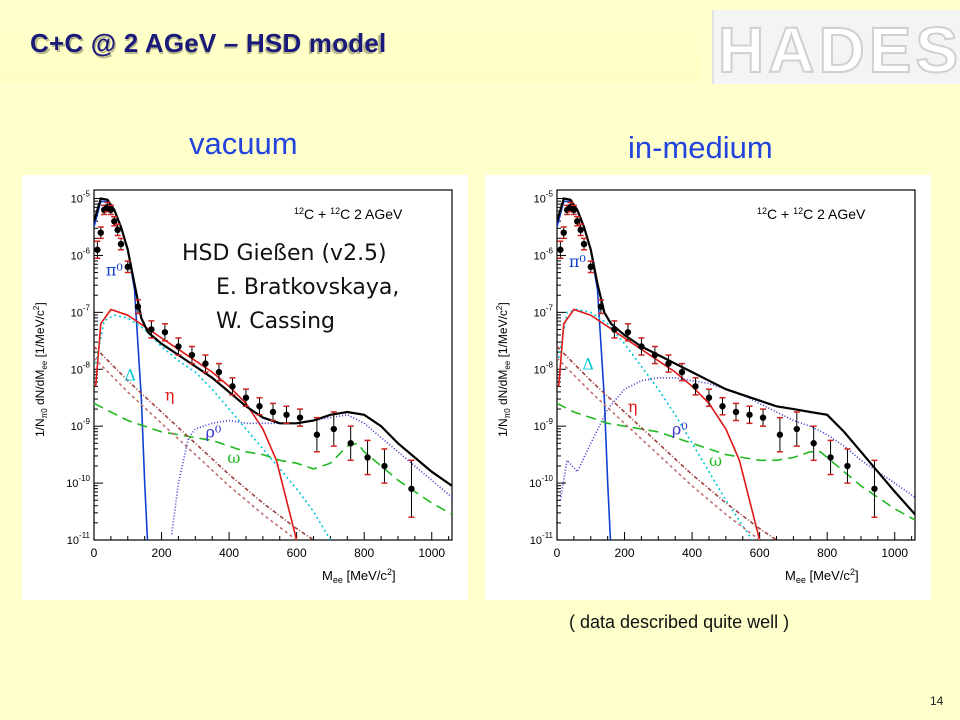 The height and width of the screenshot is (720, 960). What do you see at coordinates (213, 432) in the screenshot?
I see `series-label-0: ρ⁰` at bounding box center [213, 432].